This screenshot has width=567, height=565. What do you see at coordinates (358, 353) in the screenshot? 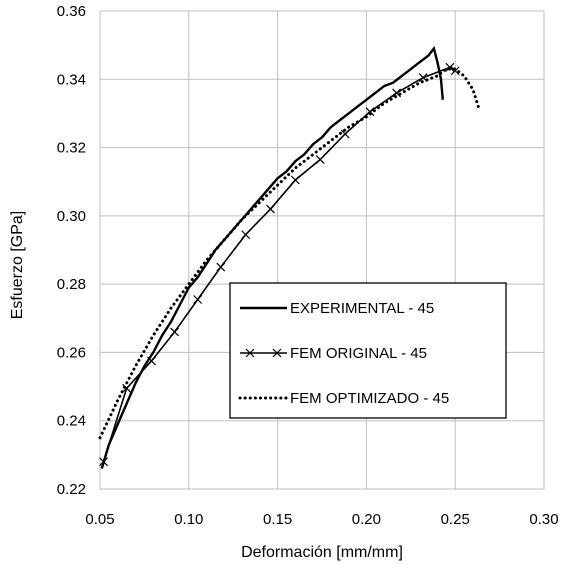
I see `legend-label: FEM ORIGINAL - 45` at bounding box center [358, 353].